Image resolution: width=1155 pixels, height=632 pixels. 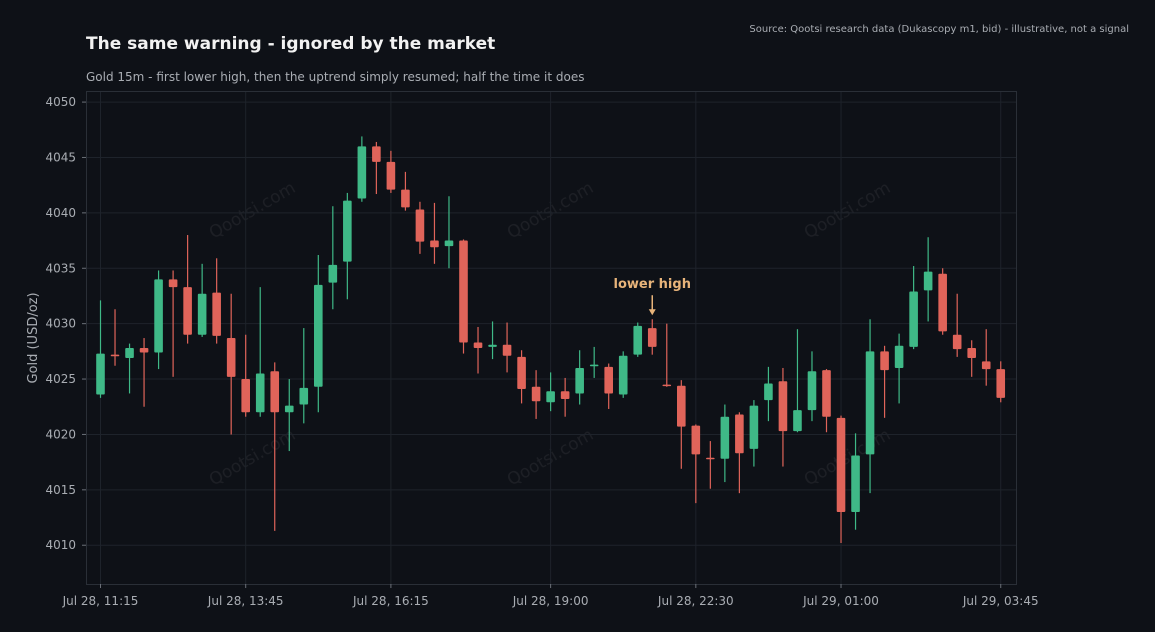 What do you see at coordinates (652, 296) in the screenshot?
I see `annotation-layer: lower high` at bounding box center [652, 296].